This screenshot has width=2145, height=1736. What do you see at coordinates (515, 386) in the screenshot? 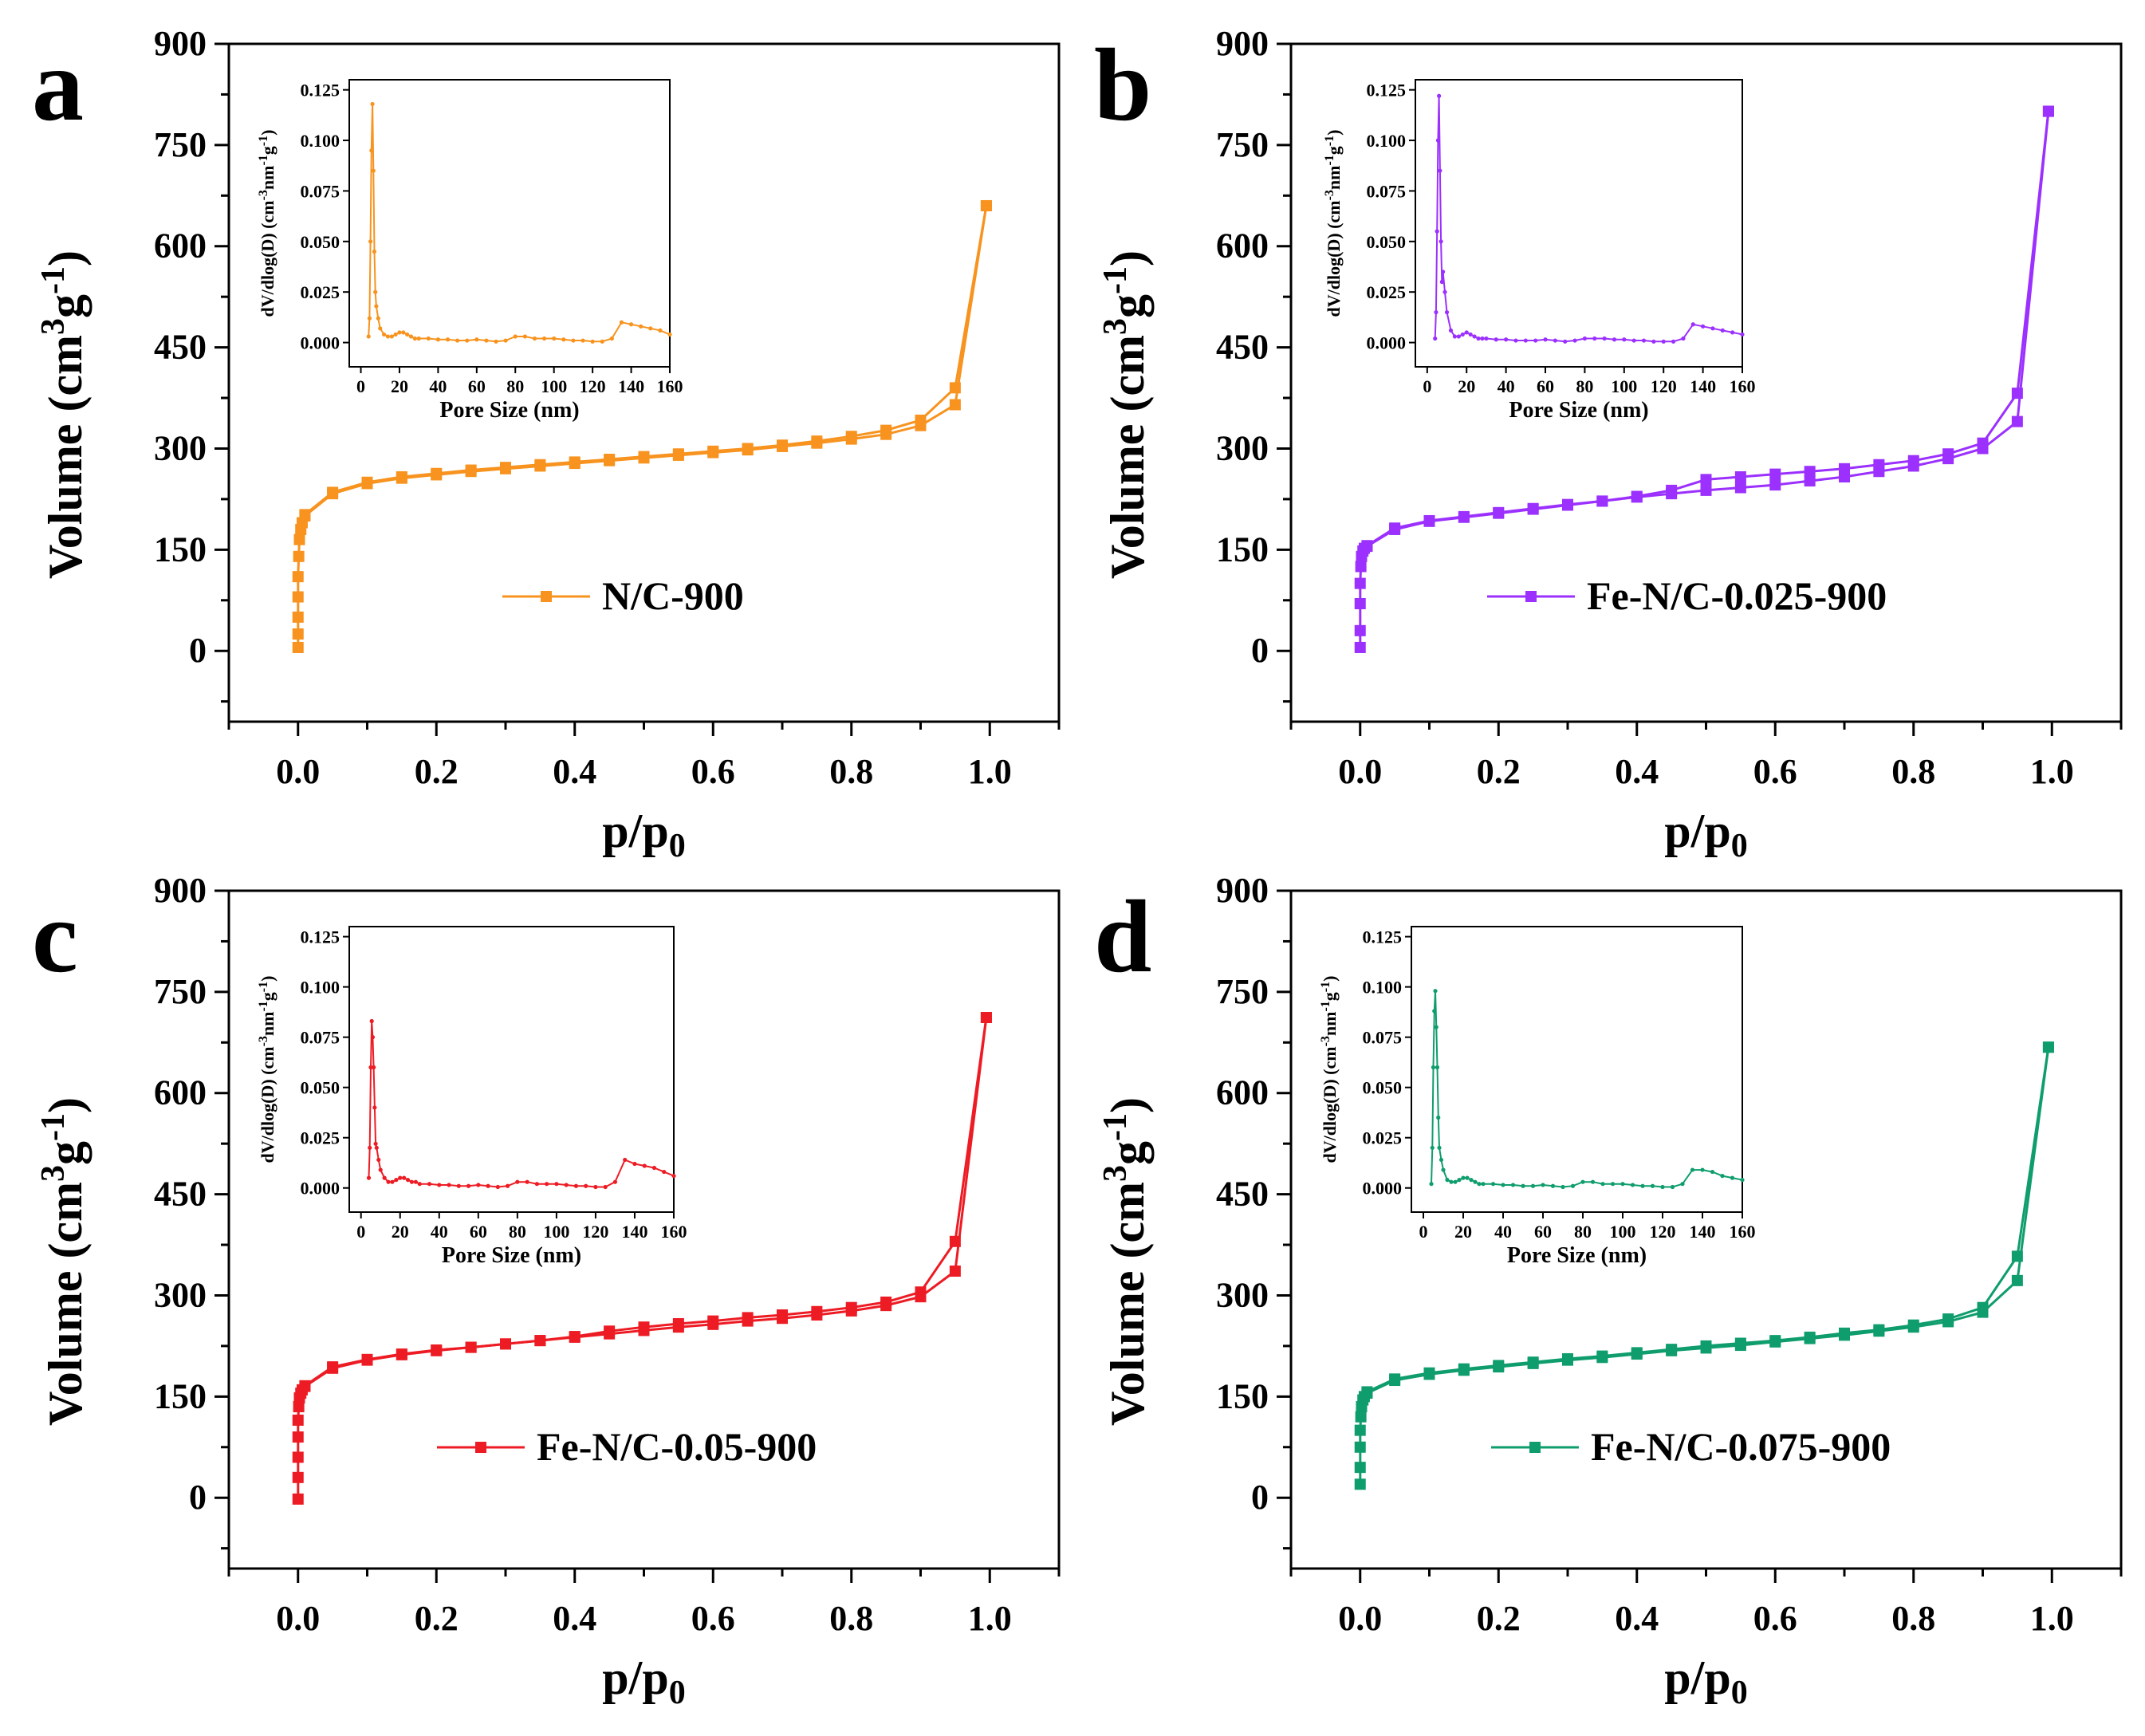
I see `inset-x-tick-label: 80` at bounding box center [515, 386].